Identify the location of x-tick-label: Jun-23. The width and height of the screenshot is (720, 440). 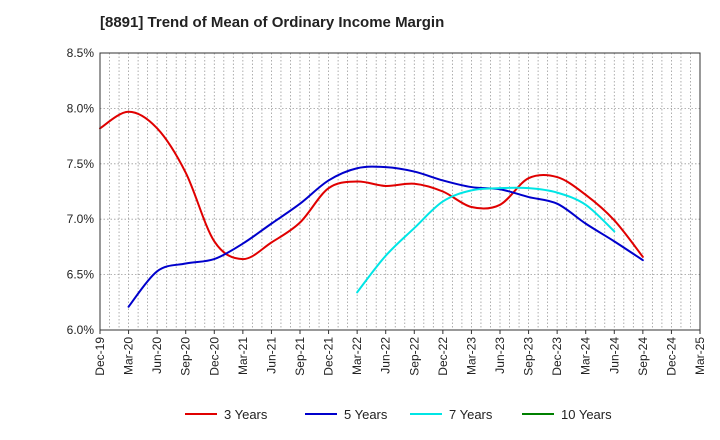
(500, 355).